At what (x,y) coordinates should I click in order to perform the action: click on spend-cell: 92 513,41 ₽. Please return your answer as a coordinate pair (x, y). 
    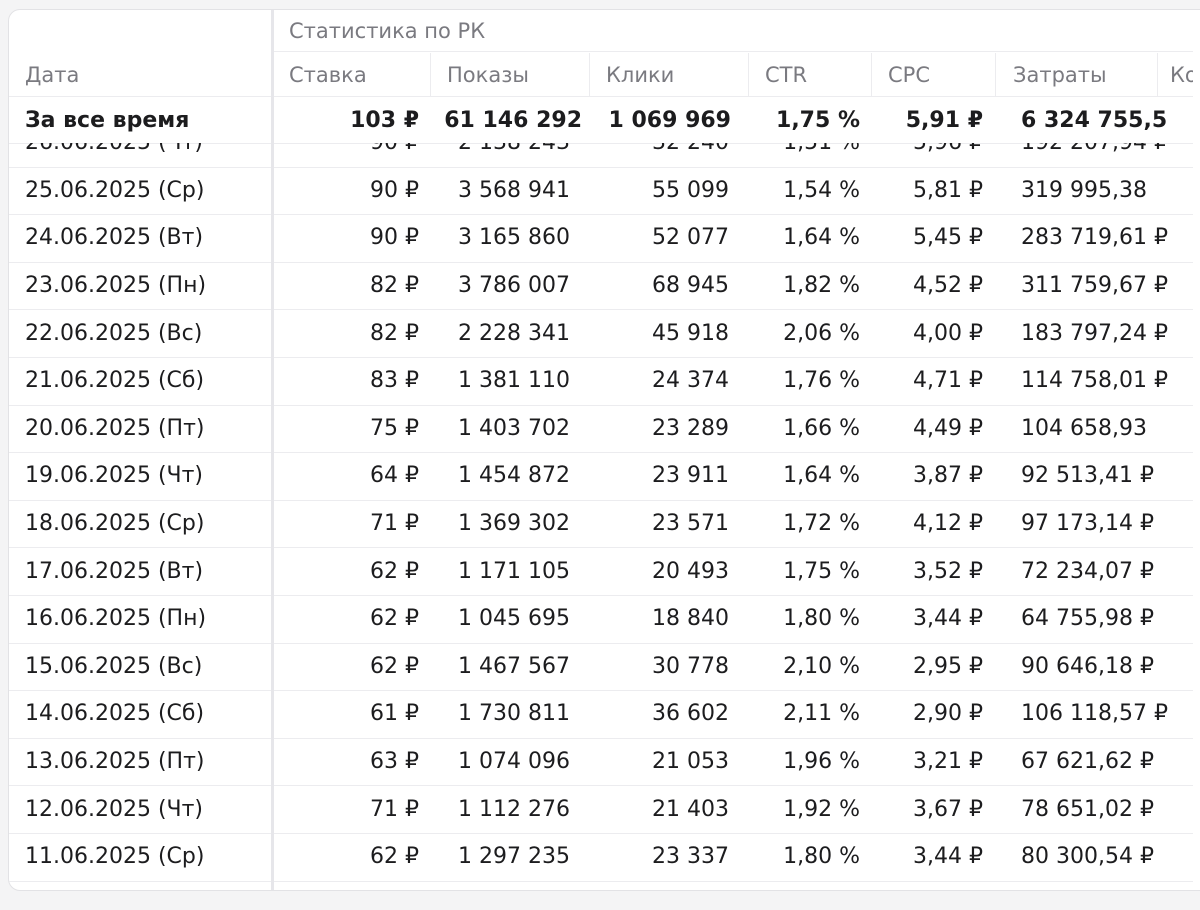
    Looking at the image, I should click on (1087, 476).